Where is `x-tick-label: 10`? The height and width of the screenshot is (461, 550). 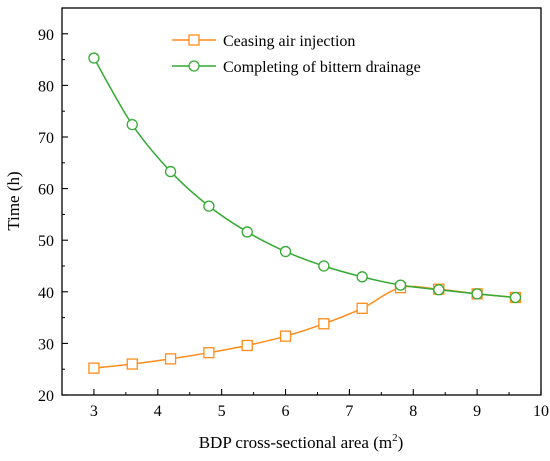
x-tick-label: 10 is located at coordinates (541, 411).